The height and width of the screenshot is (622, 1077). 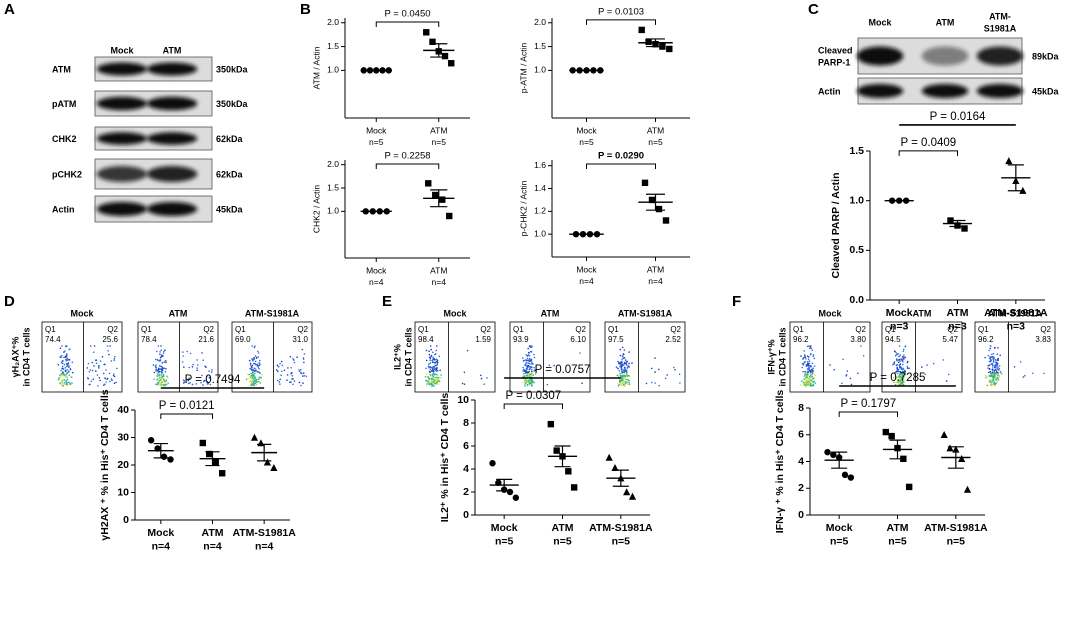 I want to click on quadrant-label: Q1, so click(x=890, y=329).